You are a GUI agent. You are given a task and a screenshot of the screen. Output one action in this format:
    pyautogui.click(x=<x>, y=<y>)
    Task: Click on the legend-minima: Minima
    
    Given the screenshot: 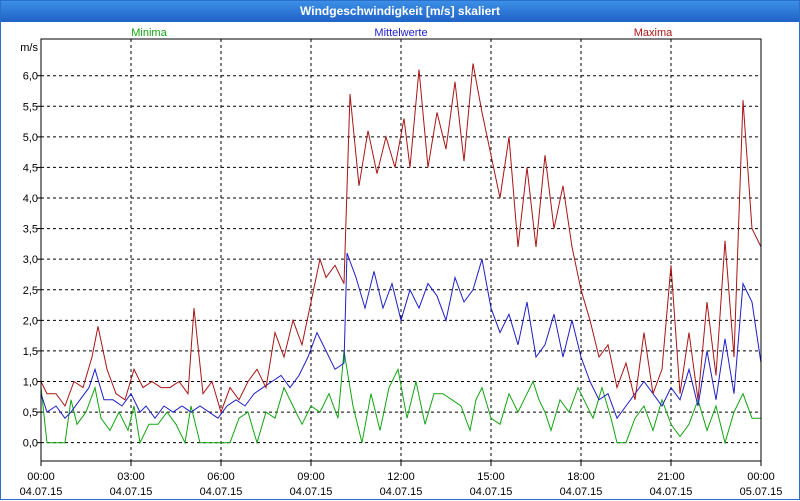 What is the action you would take?
    pyautogui.click(x=149, y=33)
    